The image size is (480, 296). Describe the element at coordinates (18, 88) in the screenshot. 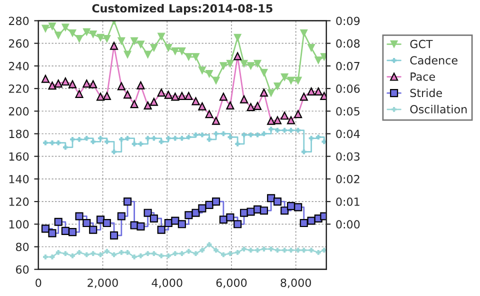

I see `y-tick-label: 220` at that location.